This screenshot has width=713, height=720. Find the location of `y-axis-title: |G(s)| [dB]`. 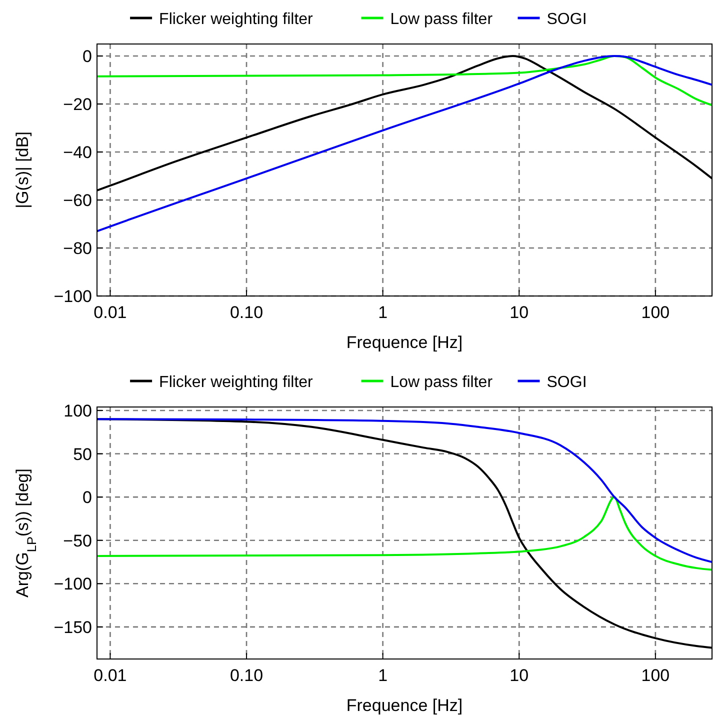

y-axis-title: |G(s)| [dB] is located at coordinates (22, 170).